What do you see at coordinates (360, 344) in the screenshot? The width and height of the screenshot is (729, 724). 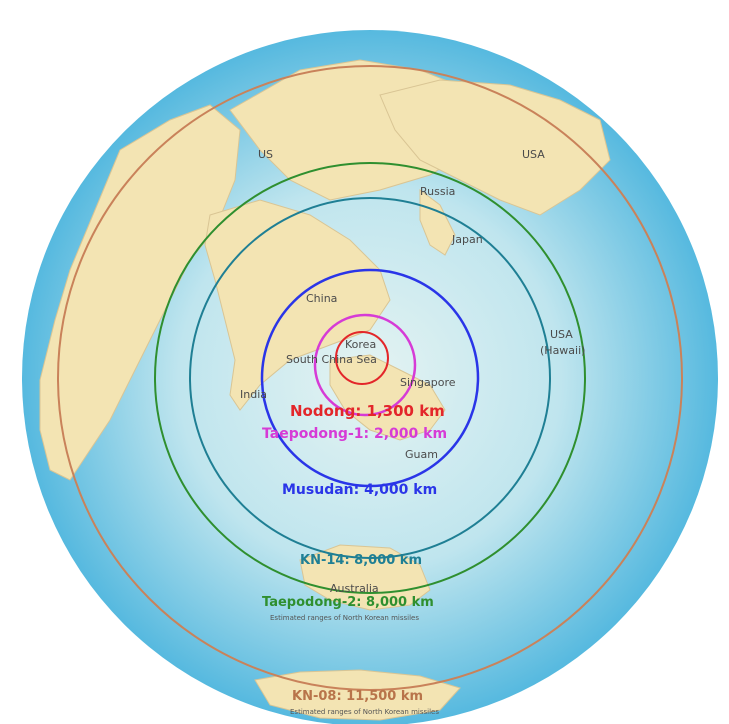 I see `place-label-korea: Korea` at bounding box center [360, 344].